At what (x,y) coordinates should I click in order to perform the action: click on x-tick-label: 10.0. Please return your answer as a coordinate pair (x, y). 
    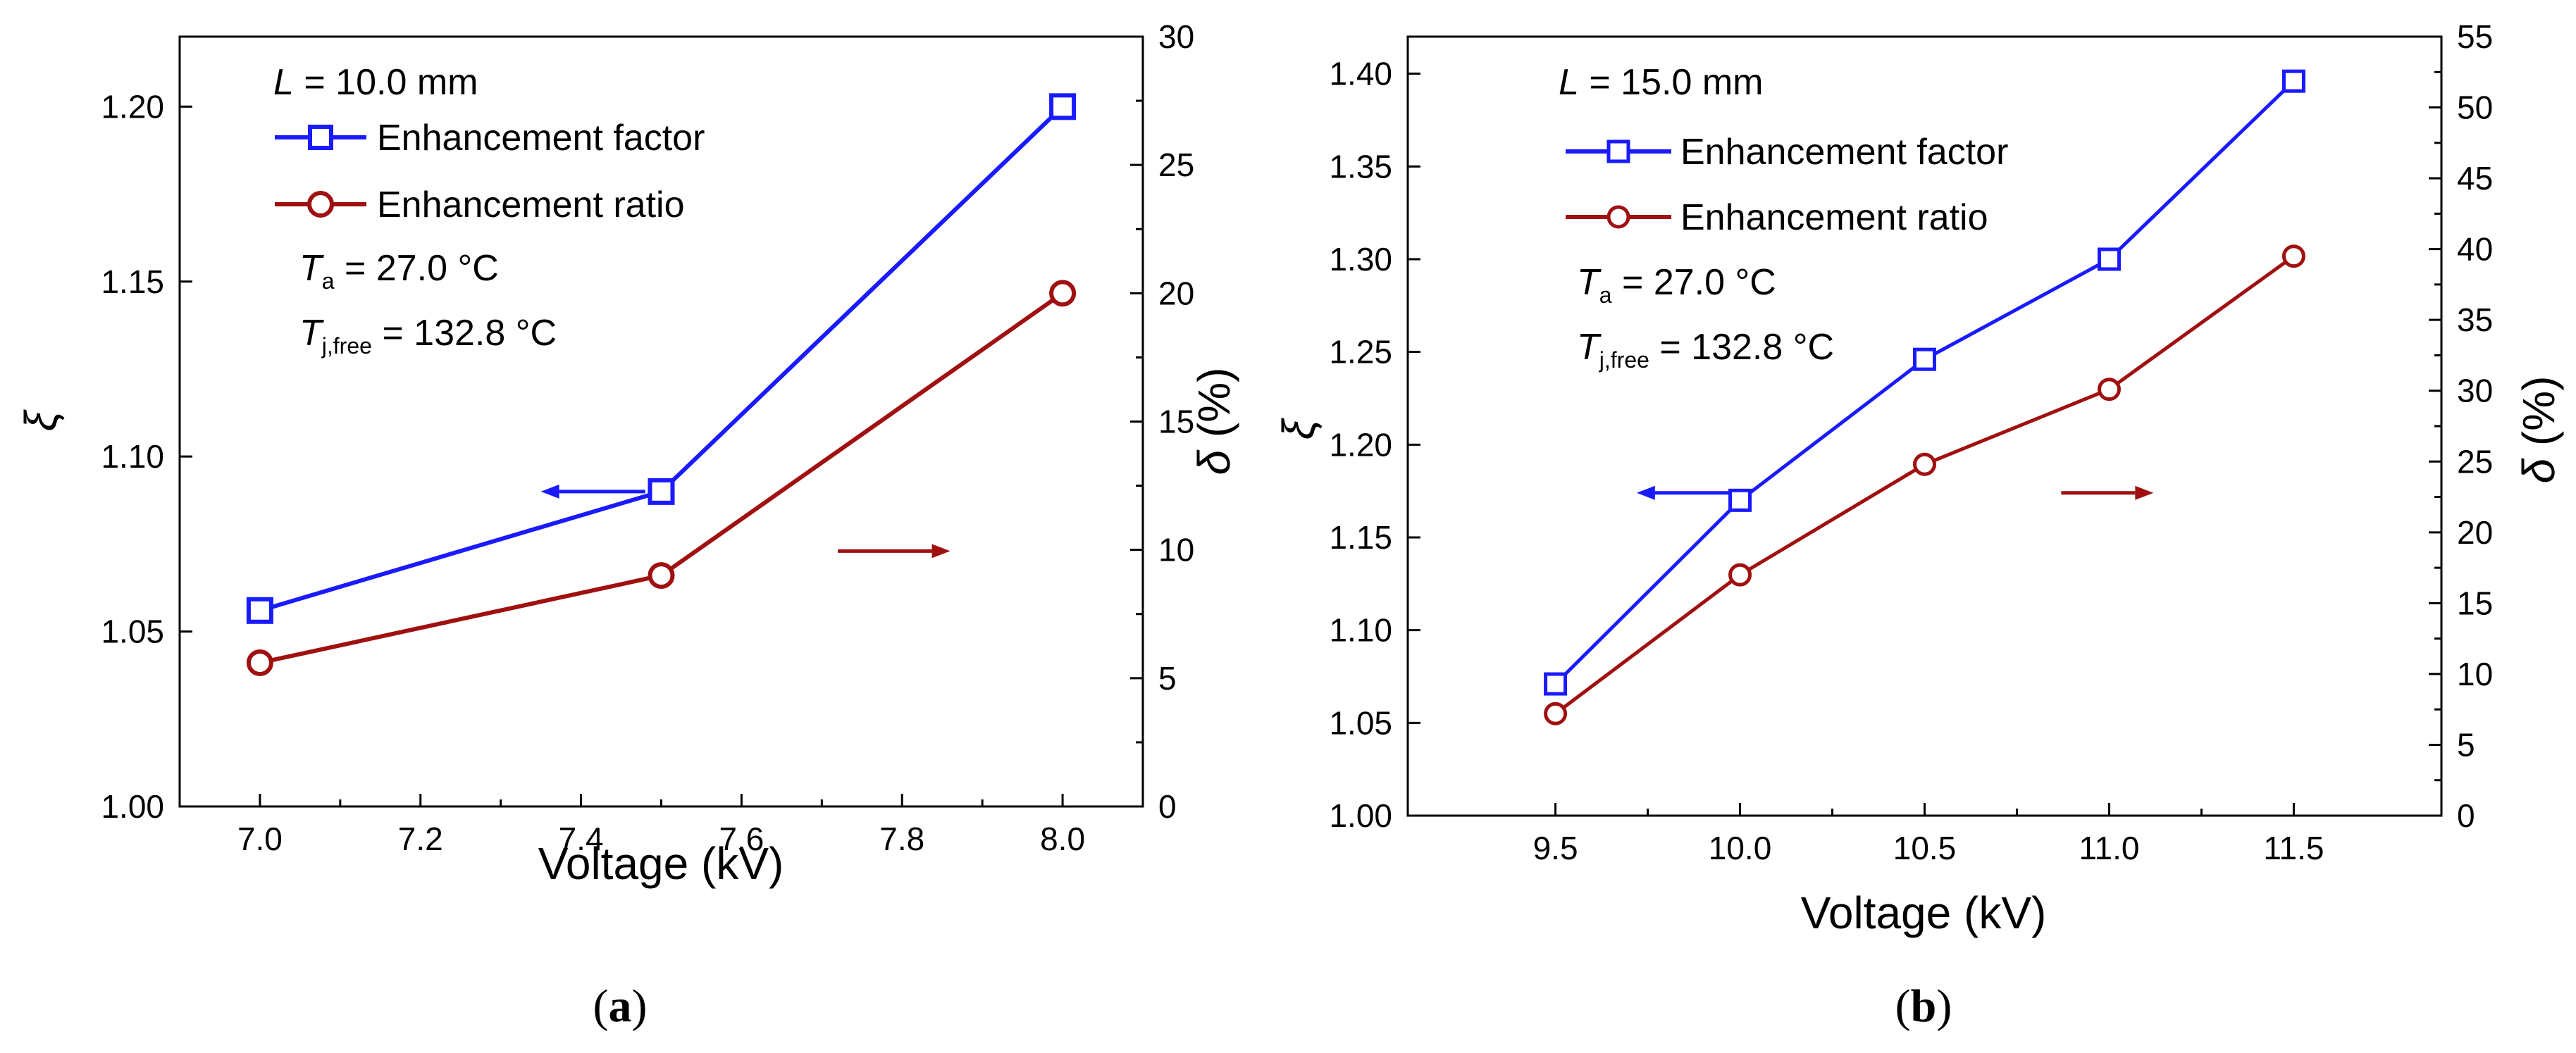
    Looking at the image, I should click on (1740, 848).